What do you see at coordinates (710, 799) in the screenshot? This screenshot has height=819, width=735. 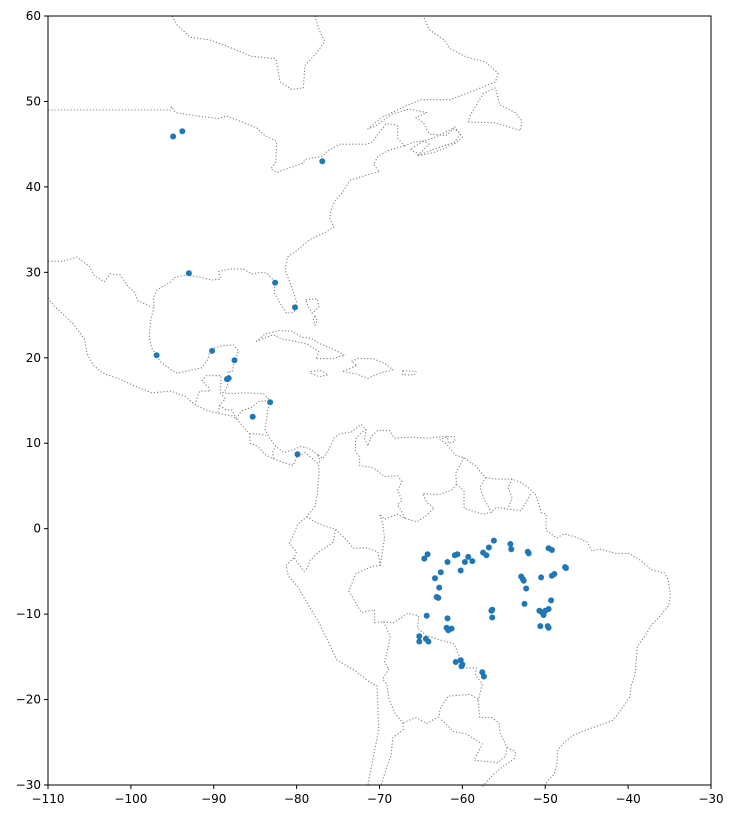 I see `x-tick-label: −30` at bounding box center [710, 799].